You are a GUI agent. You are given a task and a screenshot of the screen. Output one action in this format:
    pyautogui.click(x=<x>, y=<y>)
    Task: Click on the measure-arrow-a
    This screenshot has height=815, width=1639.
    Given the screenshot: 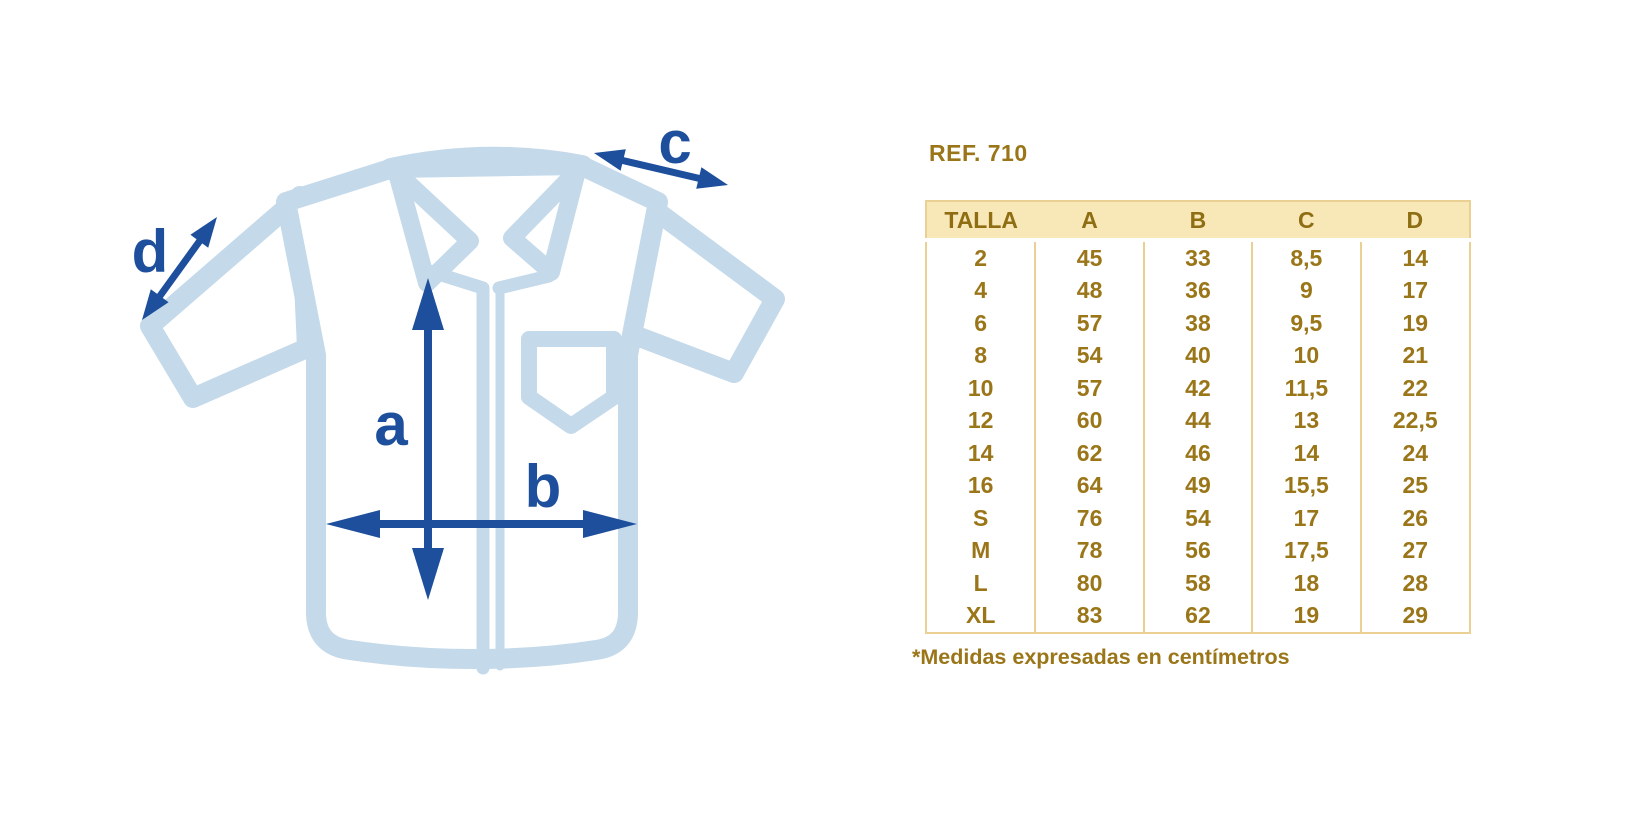 What is the action you would take?
    pyautogui.click(x=428, y=439)
    